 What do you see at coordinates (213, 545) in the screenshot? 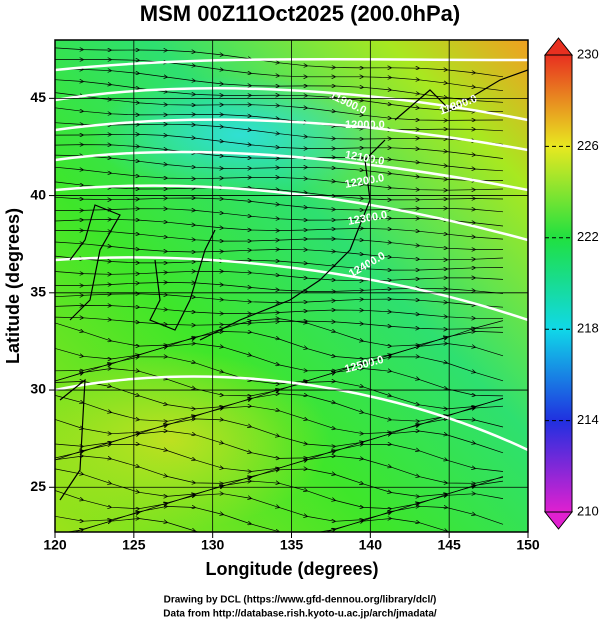
I see `x-tick-label: 130` at bounding box center [213, 545].